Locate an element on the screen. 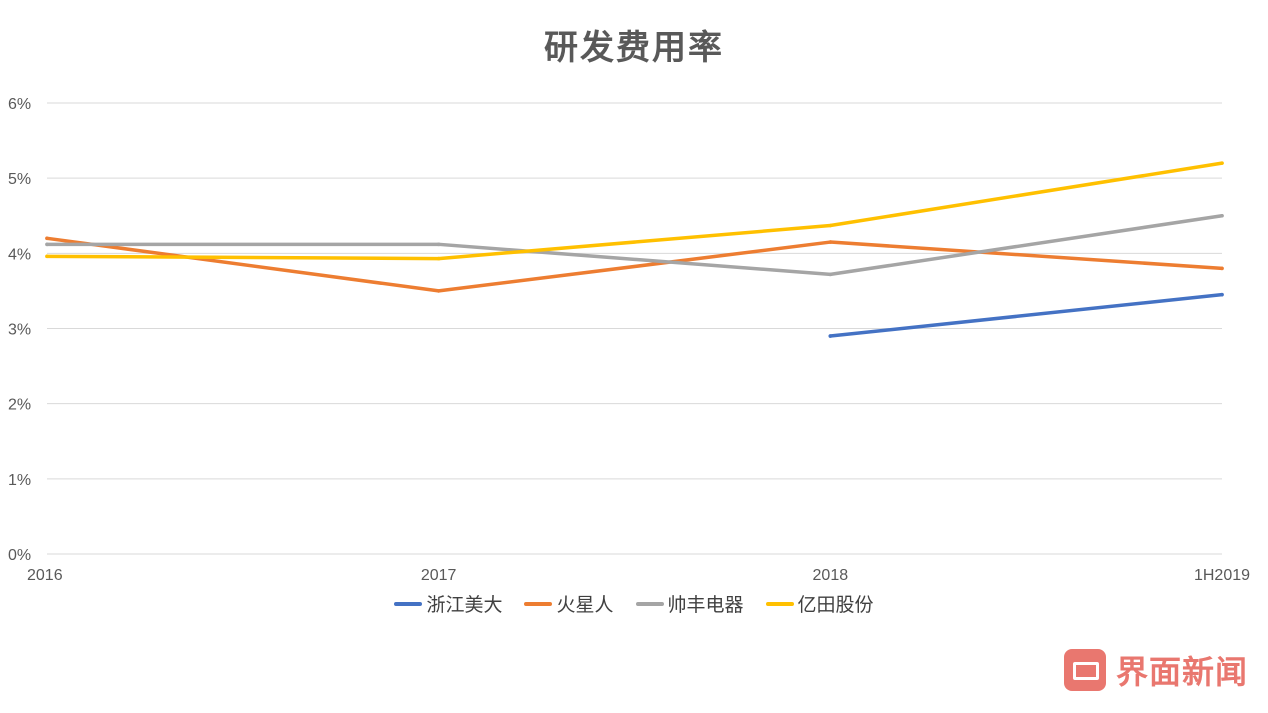 The width and height of the screenshot is (1268, 713). legend-item: 亿田股份 is located at coordinates (819, 603).